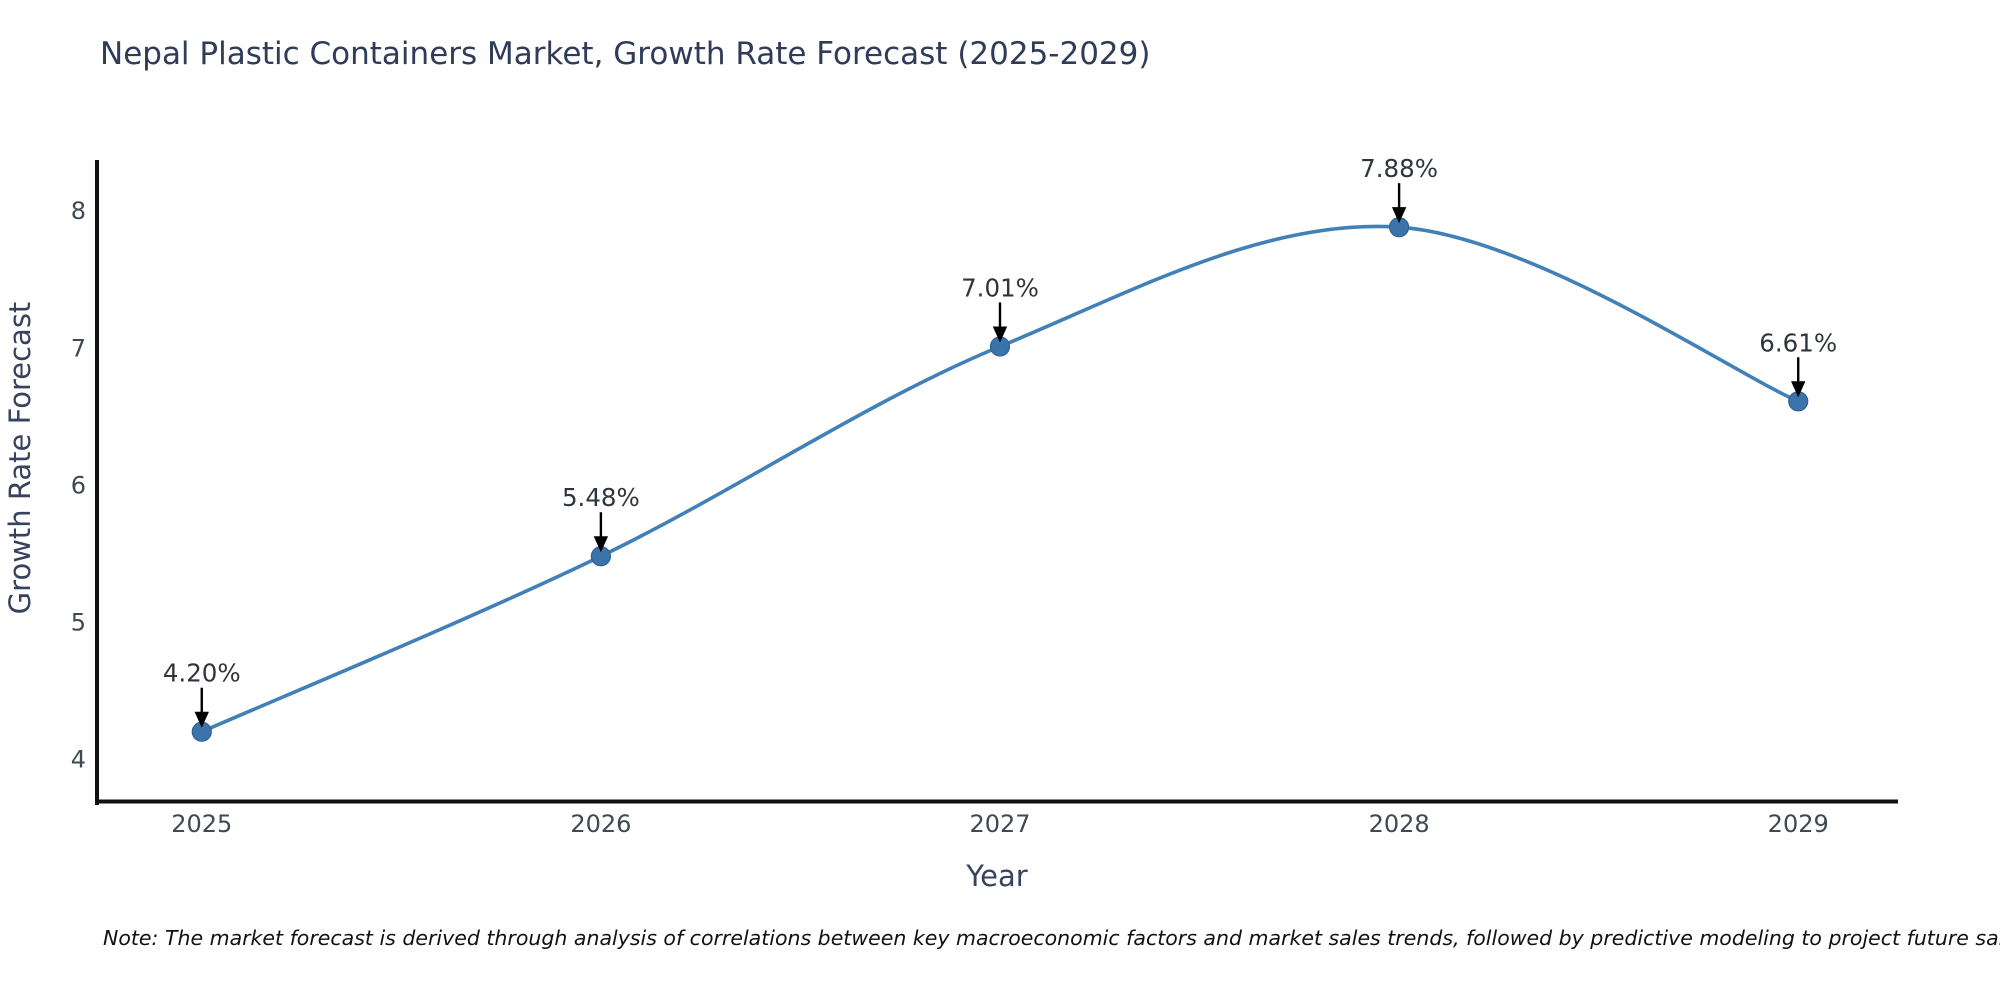 Image resolution: width=2000 pixels, height=1000 pixels. I want to click on x-tick-label: 2029, so click(1798, 824).